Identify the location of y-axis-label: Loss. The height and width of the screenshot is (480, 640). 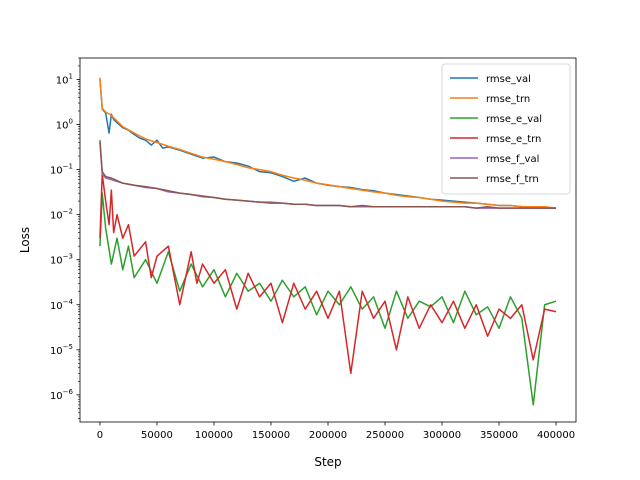
(25, 240).